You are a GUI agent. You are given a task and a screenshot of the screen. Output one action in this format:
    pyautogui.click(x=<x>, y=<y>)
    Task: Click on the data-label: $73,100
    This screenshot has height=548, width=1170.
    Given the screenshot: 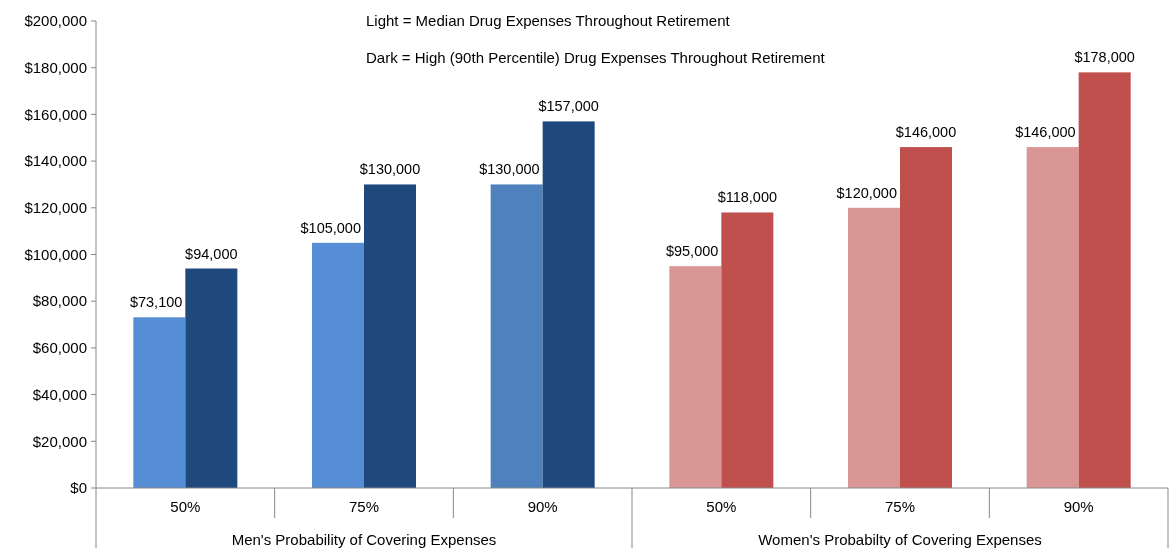 What is the action you would take?
    pyautogui.click(x=156, y=302)
    